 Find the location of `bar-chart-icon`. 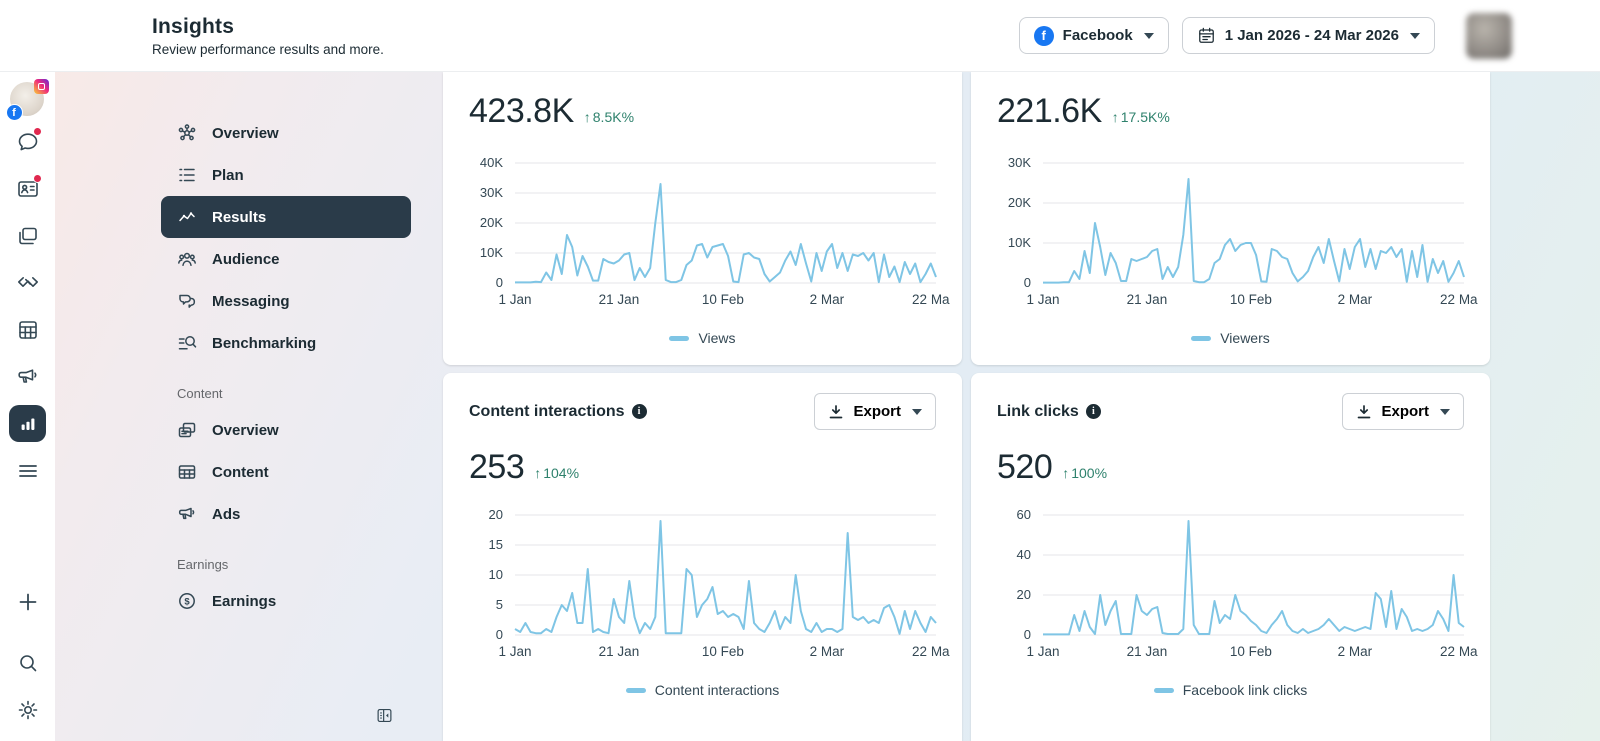

bar-chart-icon is located at coordinates (27, 424).